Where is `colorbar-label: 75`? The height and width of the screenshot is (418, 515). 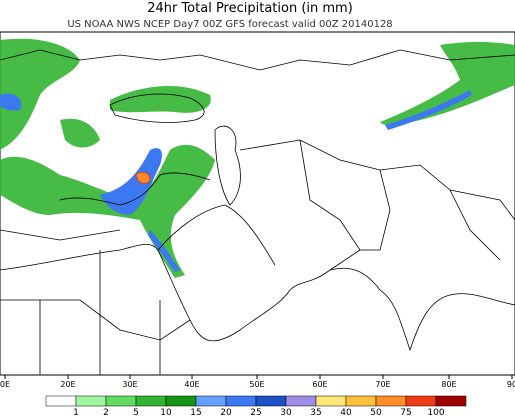
colorbar-label: 75 is located at coordinates (405, 413).